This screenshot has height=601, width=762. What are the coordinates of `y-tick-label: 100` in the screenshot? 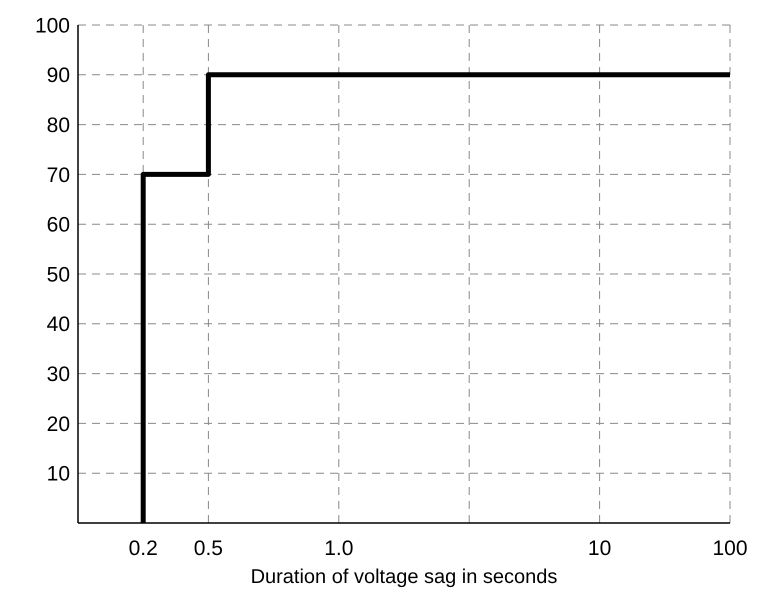 It's located at (52, 26).